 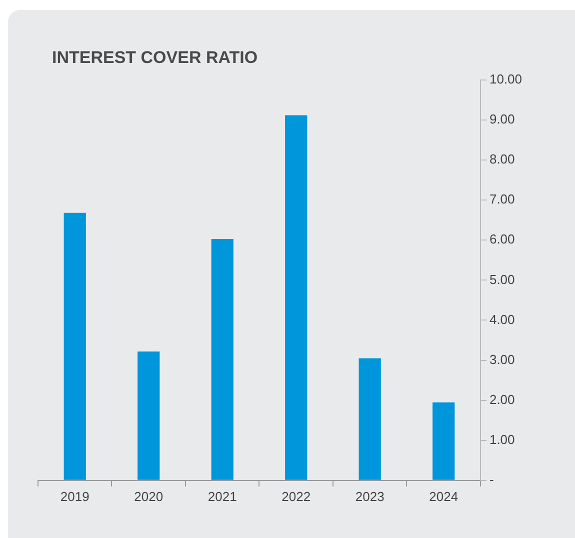 What do you see at coordinates (369, 496) in the screenshot?
I see `x-tick-label: 2023` at bounding box center [369, 496].